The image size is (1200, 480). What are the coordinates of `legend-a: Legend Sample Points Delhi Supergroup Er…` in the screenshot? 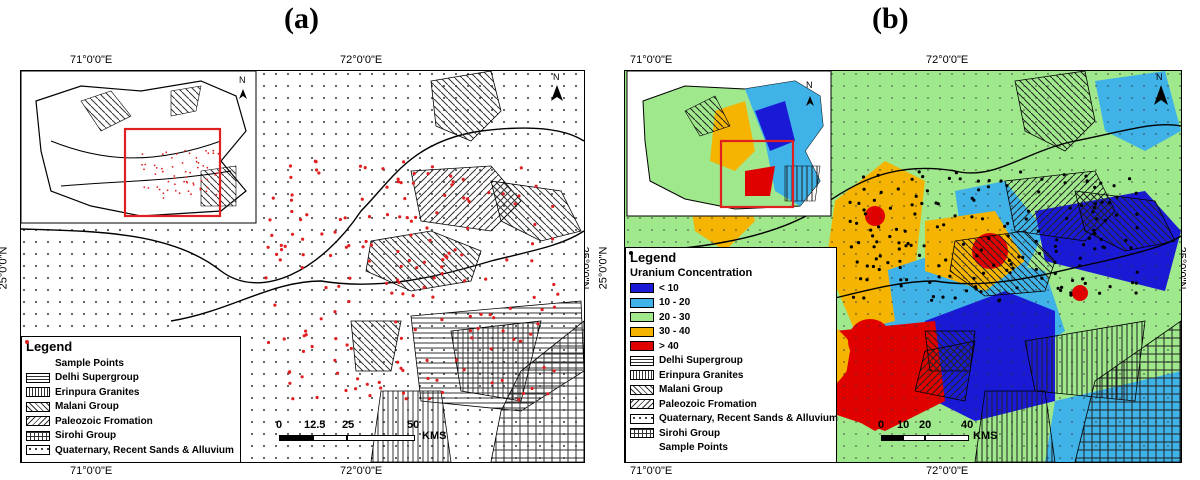 It's located at (131, 399).